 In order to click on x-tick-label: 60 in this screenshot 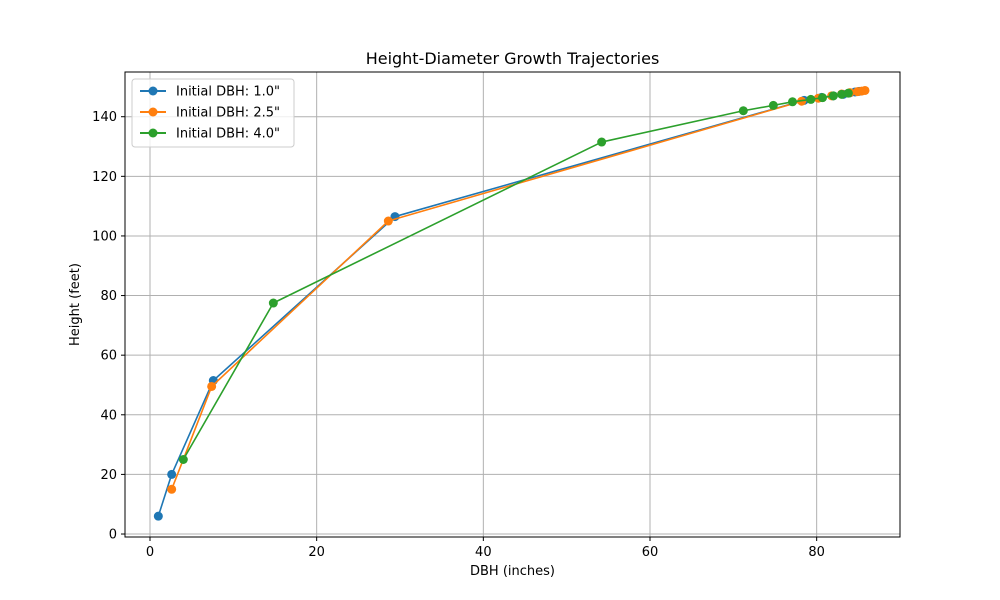, I will do `click(650, 552)`.